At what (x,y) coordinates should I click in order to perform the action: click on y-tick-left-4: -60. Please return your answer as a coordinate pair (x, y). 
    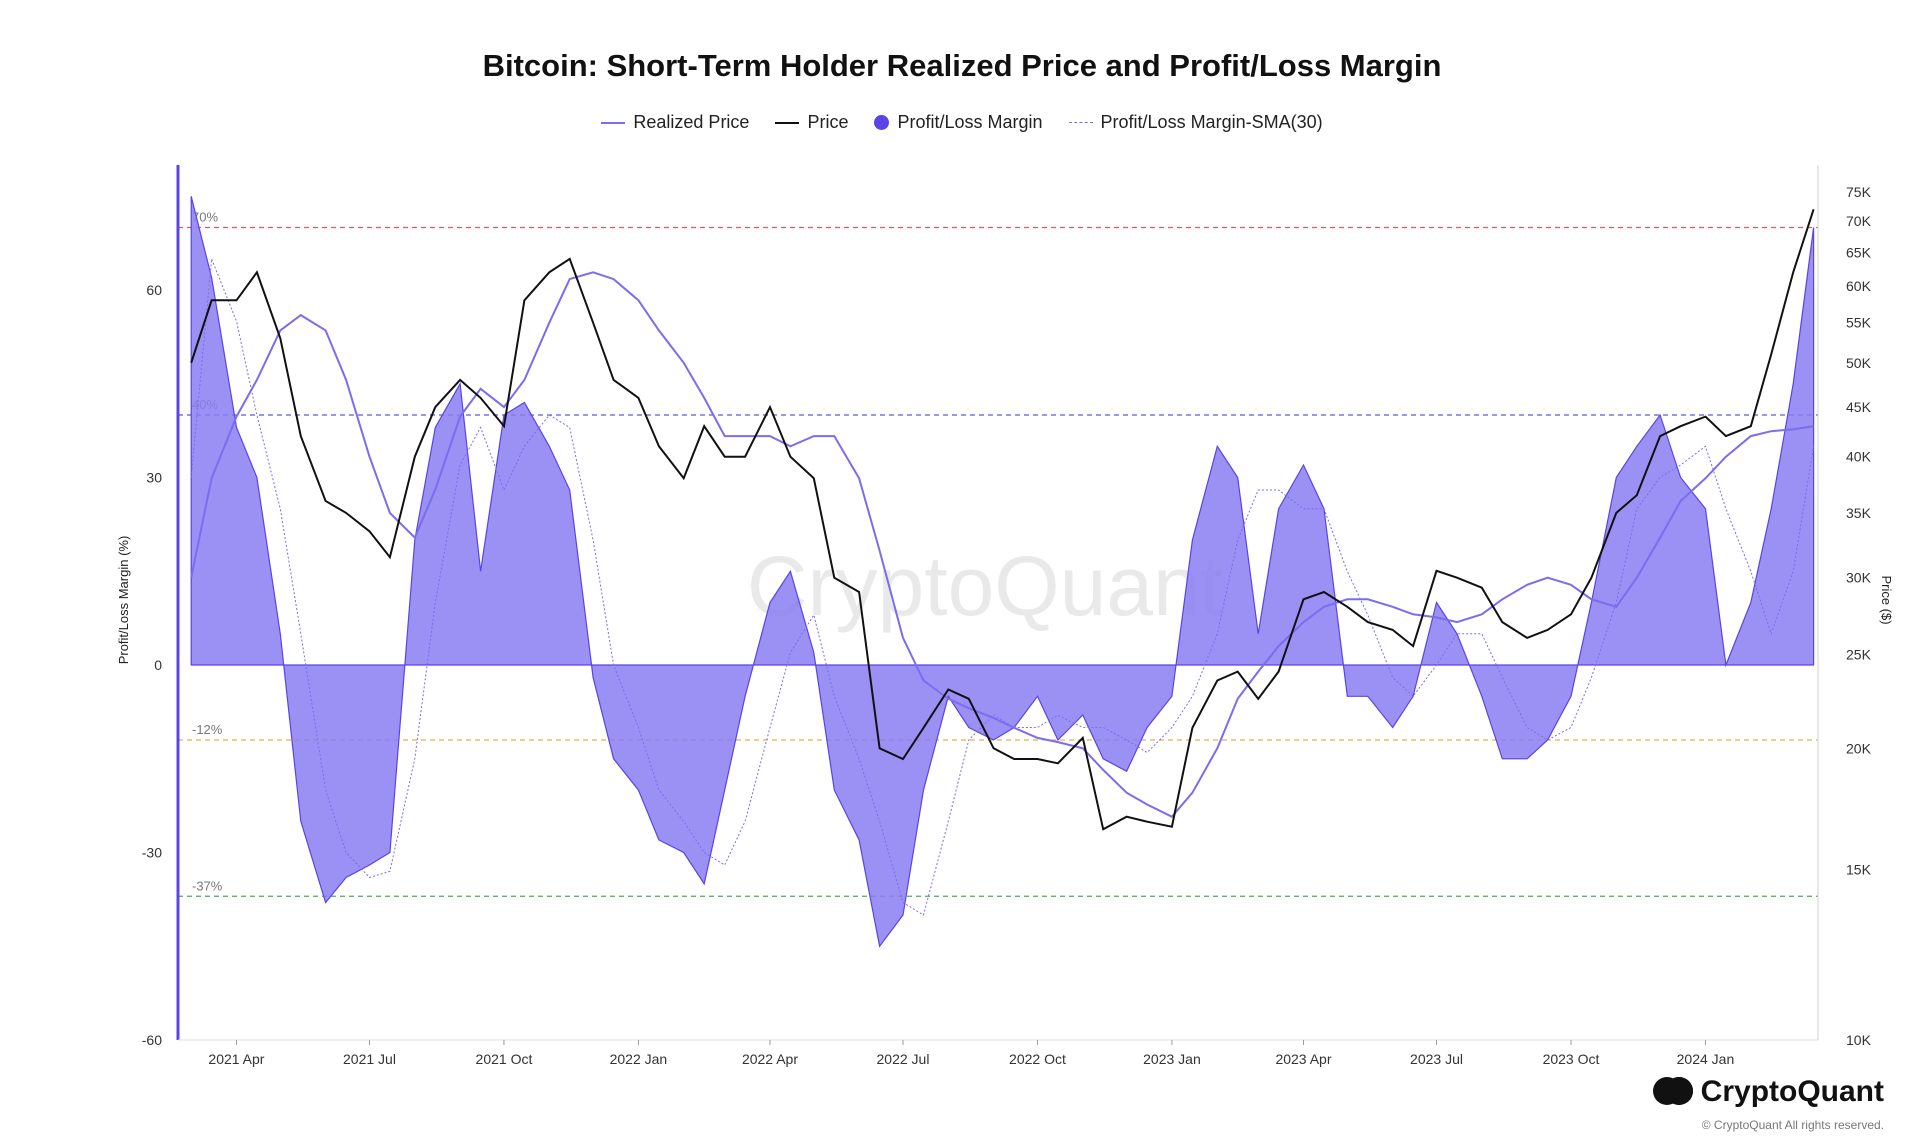
    Looking at the image, I should click on (152, 1040).